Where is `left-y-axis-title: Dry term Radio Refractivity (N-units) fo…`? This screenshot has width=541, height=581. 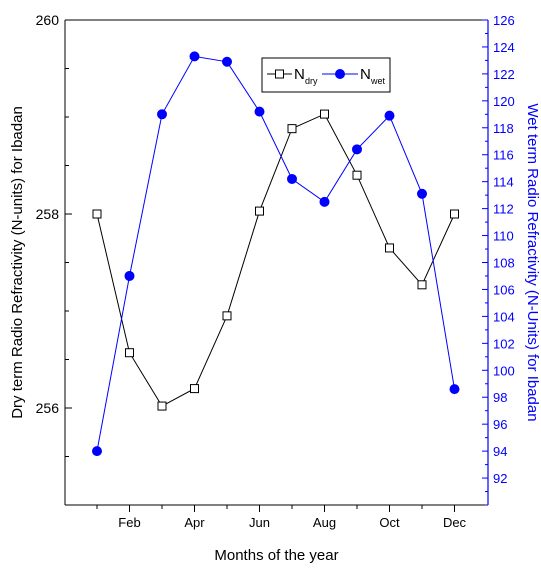 left-y-axis-title: Dry term Radio Refractivity (N-units) fo… is located at coordinates (17, 262).